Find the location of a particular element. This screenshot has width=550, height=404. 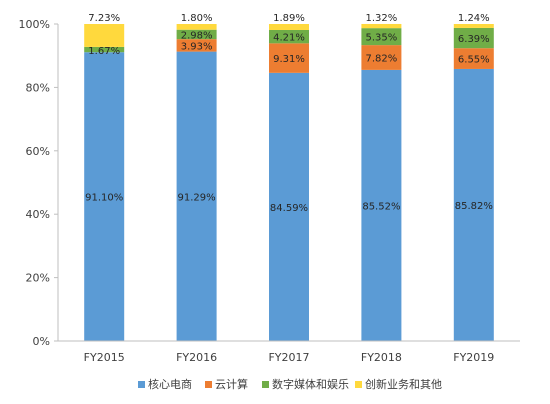

legend-label: 核心电商 is located at coordinates (170, 384).